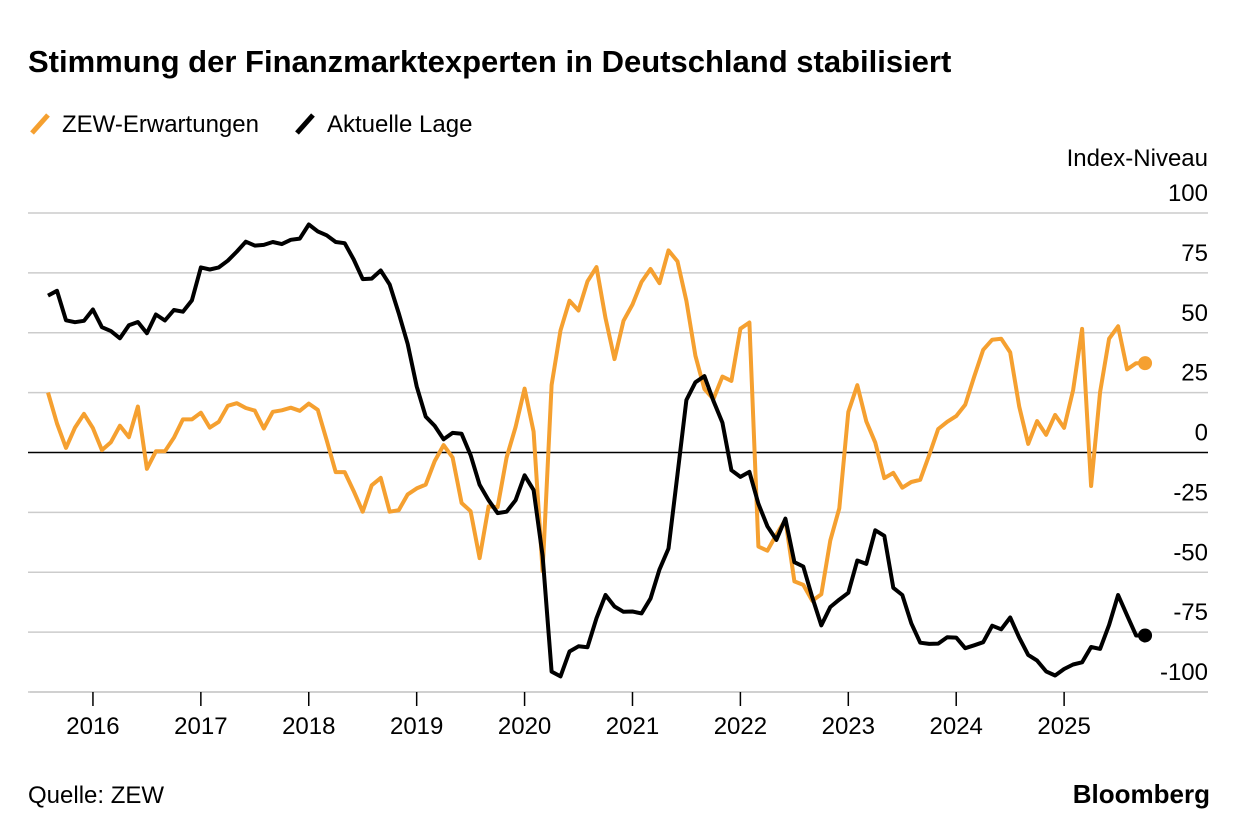 This screenshot has width=1240, height=836. What do you see at coordinates (1190, 492) in the screenshot?
I see `y-tick-label: -25` at bounding box center [1190, 492].